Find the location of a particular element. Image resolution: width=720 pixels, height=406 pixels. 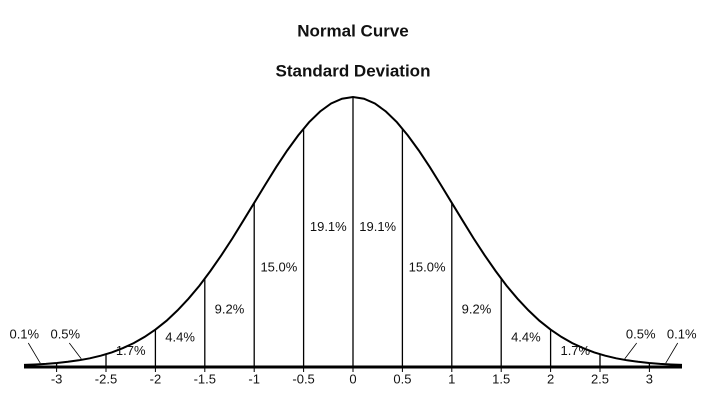

x-tick-label: 0 is located at coordinates (352, 378).